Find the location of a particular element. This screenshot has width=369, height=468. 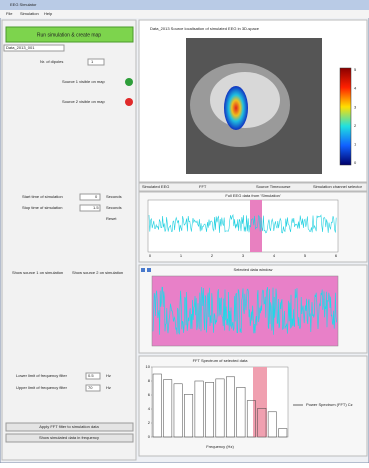

upper-field is located at coordinates (93, 388).